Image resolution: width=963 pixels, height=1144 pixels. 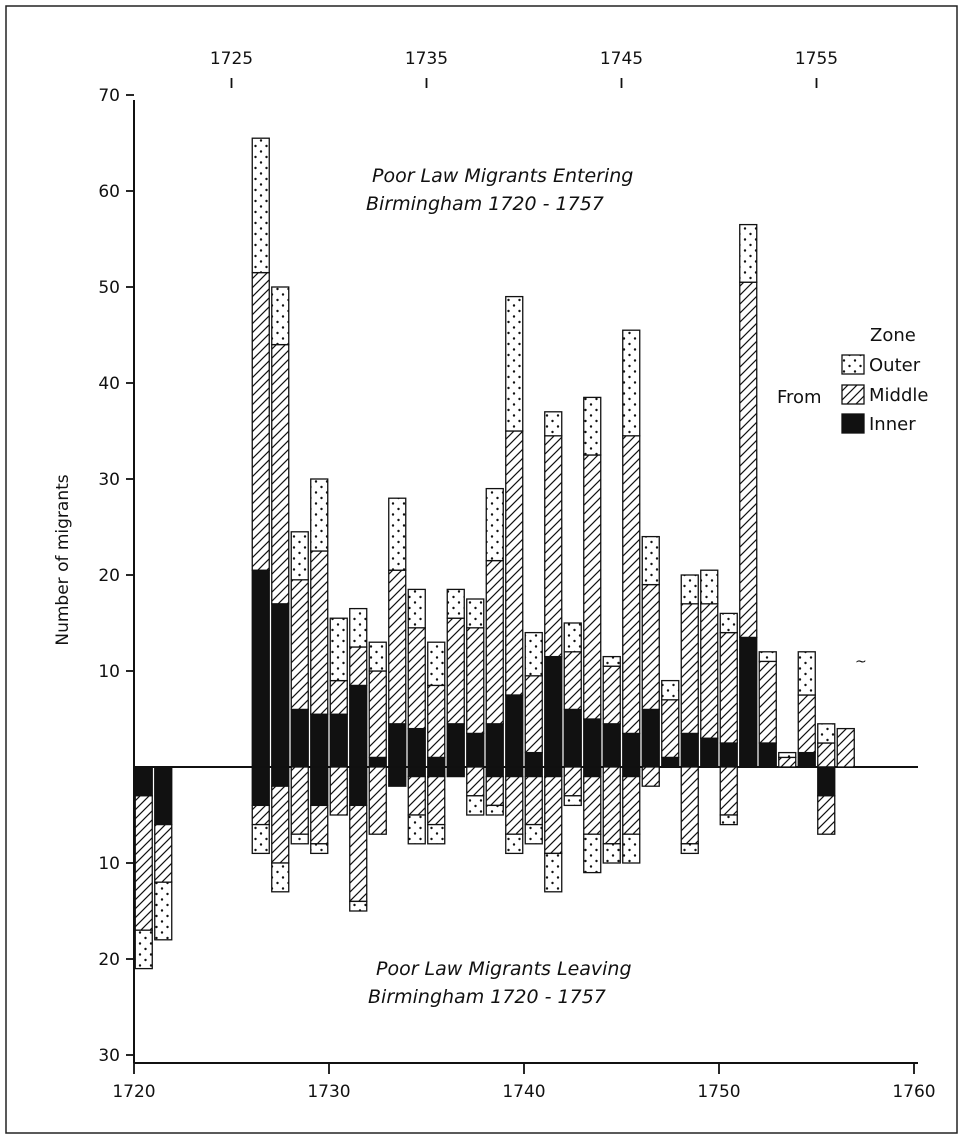 What do you see at coordinates (109, 192) in the screenshot?
I see `y-tick-label-up: 60` at bounding box center [109, 192].